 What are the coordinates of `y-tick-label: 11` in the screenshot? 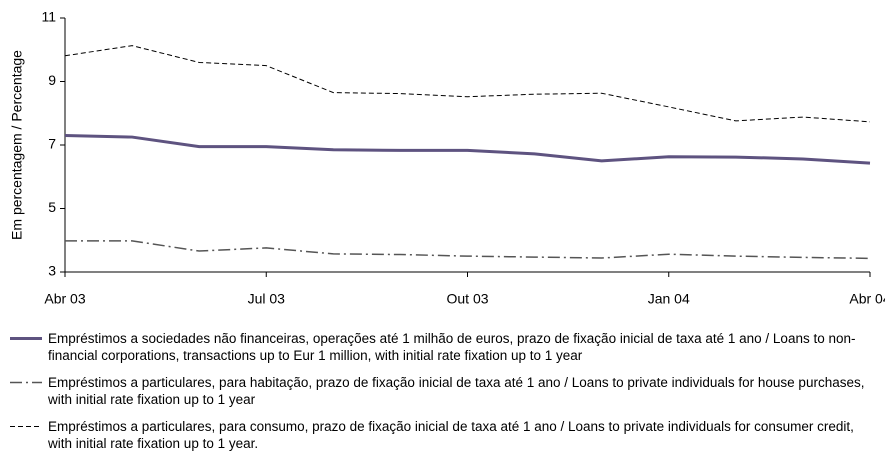 It's located at (48, 17).